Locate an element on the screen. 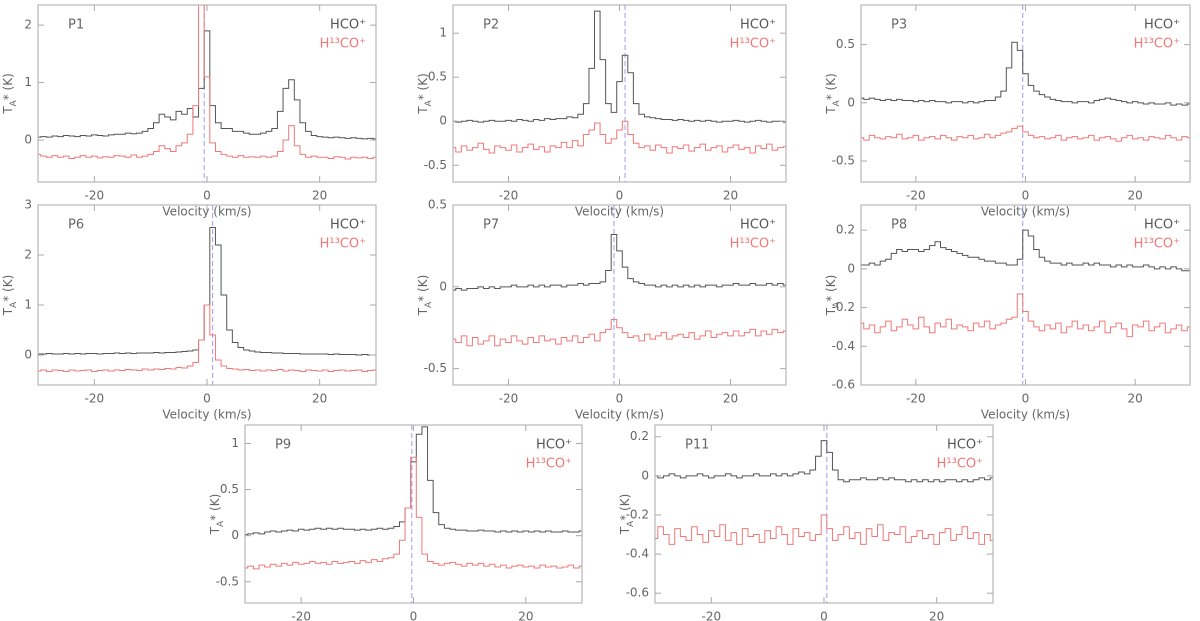  y-tick-label: -0.2 is located at coordinates (637, 514).